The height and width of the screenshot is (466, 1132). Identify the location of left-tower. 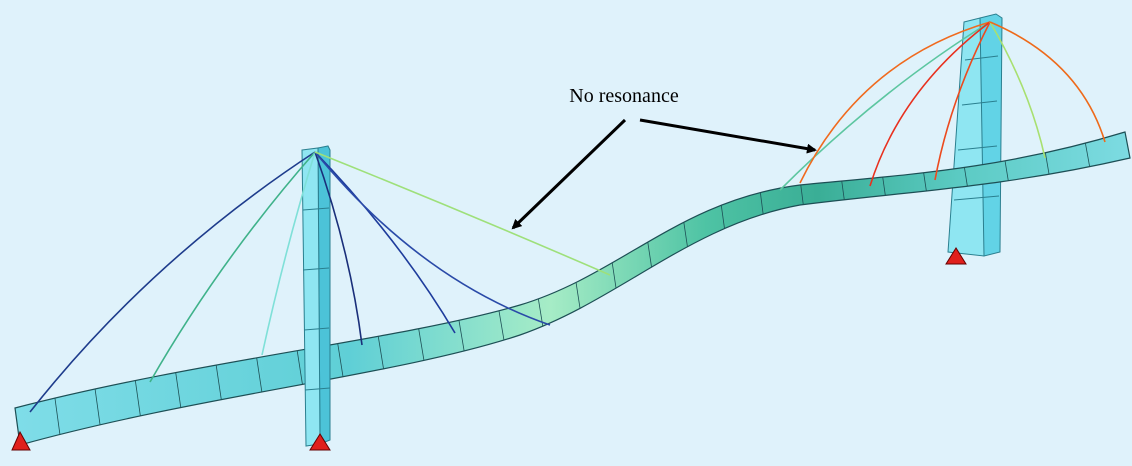
(316, 296).